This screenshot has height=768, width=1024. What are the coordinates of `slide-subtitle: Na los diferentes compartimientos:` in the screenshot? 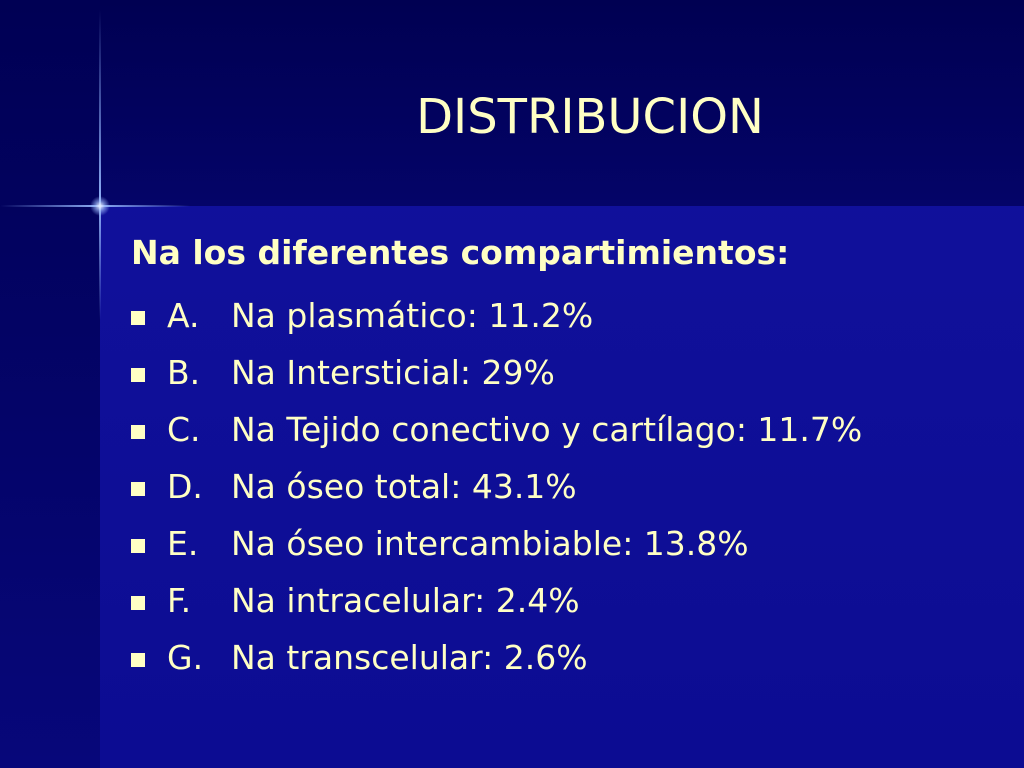 It's located at (460, 252).